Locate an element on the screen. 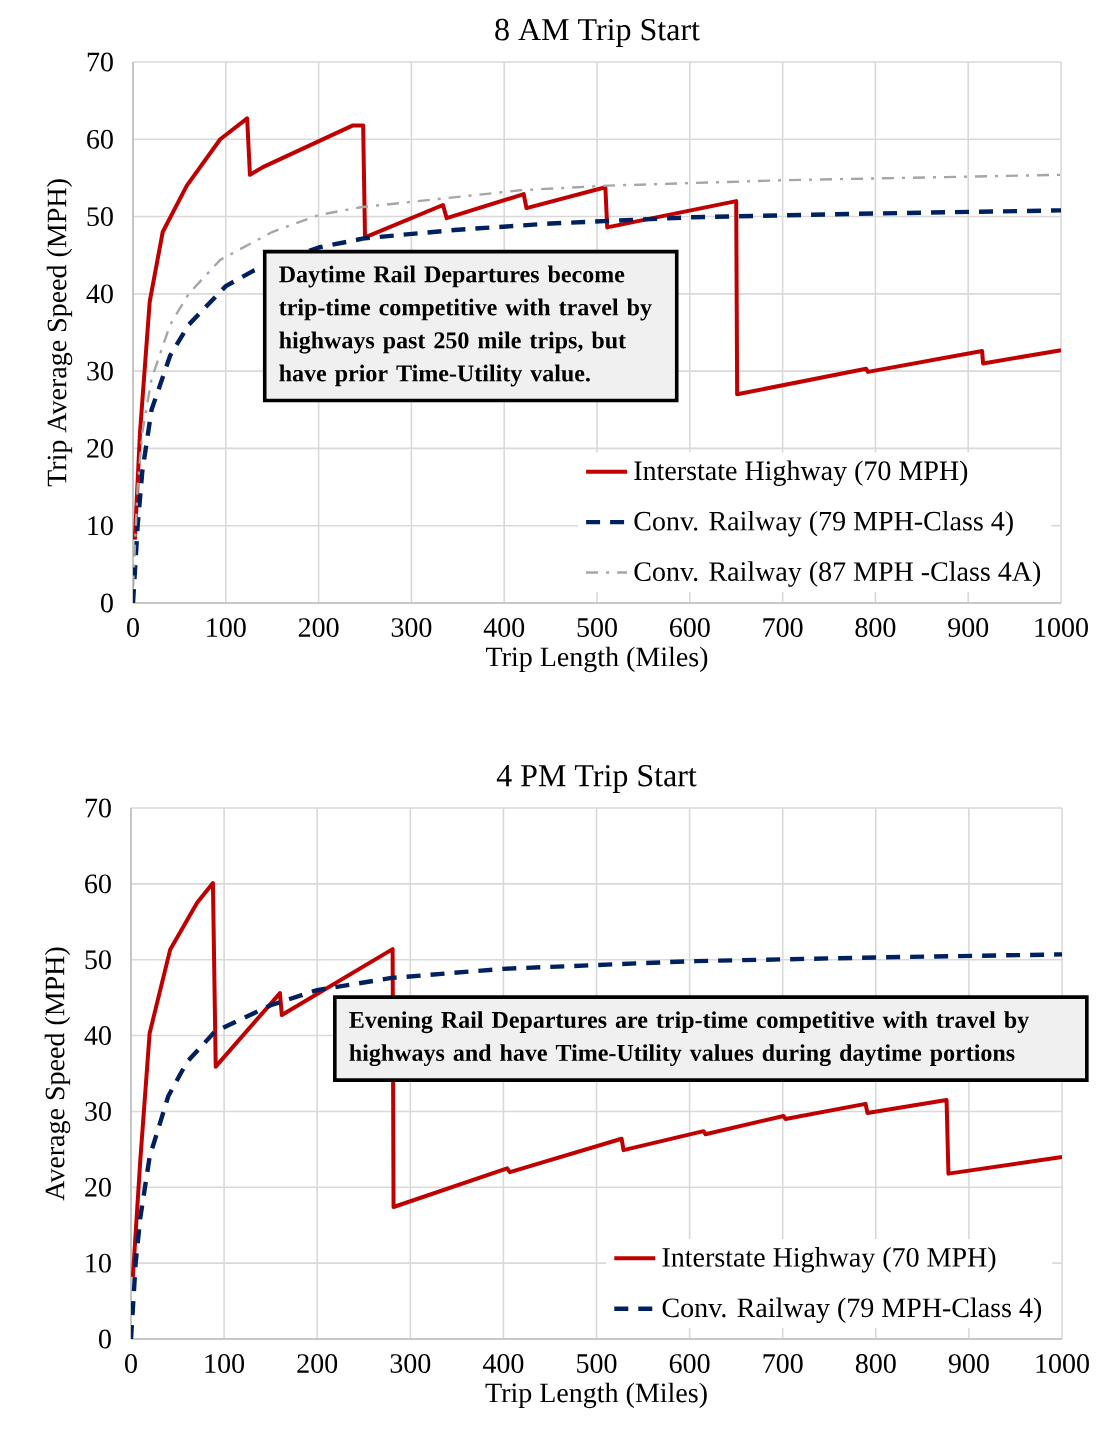 The height and width of the screenshot is (1439, 1097). chart-title: 4 PM Trip Start is located at coordinates (596, 778).